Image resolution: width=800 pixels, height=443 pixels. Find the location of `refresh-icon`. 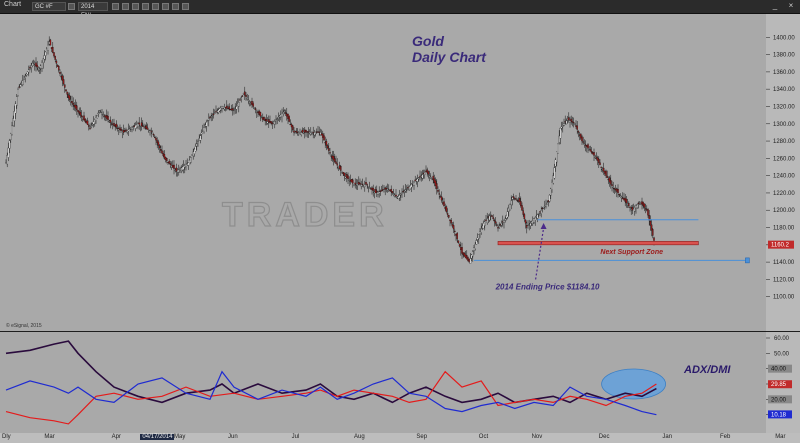

refresh-icon is located at coordinates (165, 6).